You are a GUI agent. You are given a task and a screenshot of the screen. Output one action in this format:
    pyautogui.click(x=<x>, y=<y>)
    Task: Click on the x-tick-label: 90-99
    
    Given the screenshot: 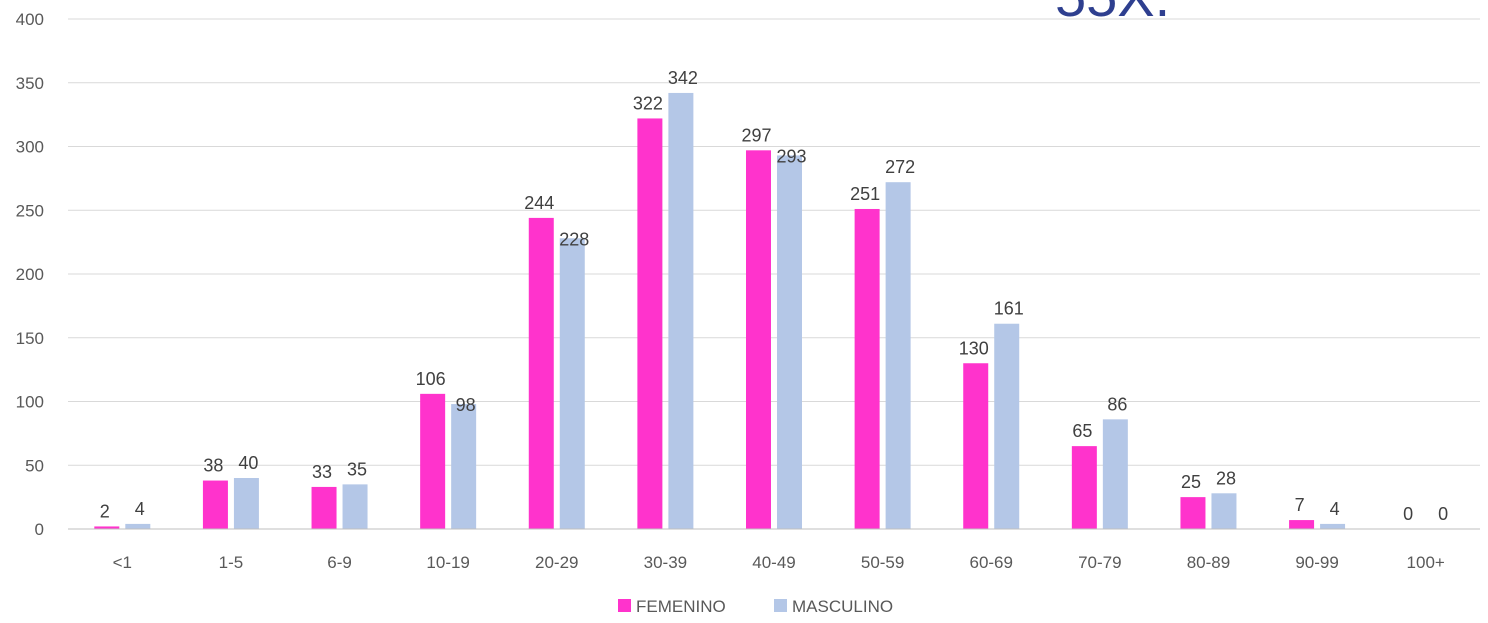 What is the action you would take?
    pyautogui.click(x=1316, y=562)
    